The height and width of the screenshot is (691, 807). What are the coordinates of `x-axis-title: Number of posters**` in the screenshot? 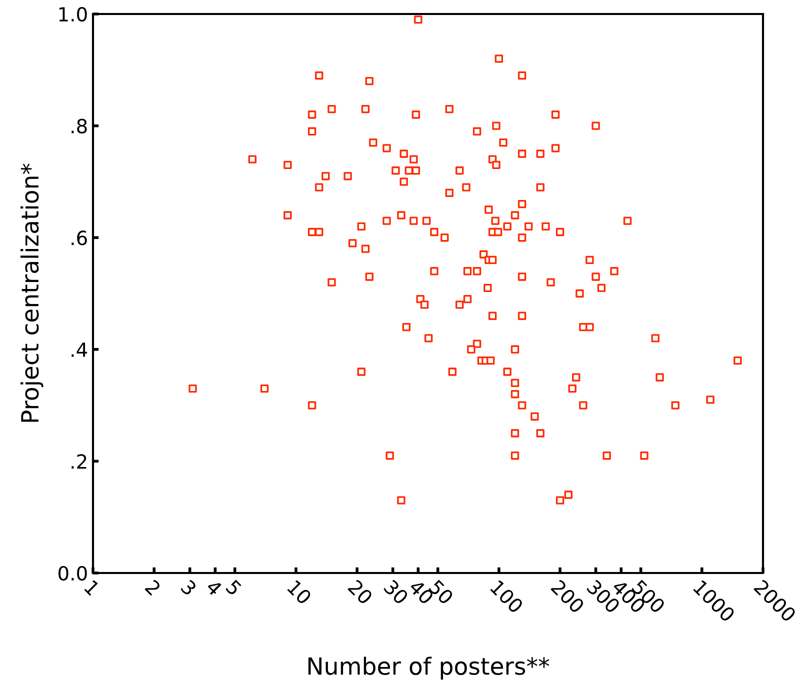 It's located at (429, 668).